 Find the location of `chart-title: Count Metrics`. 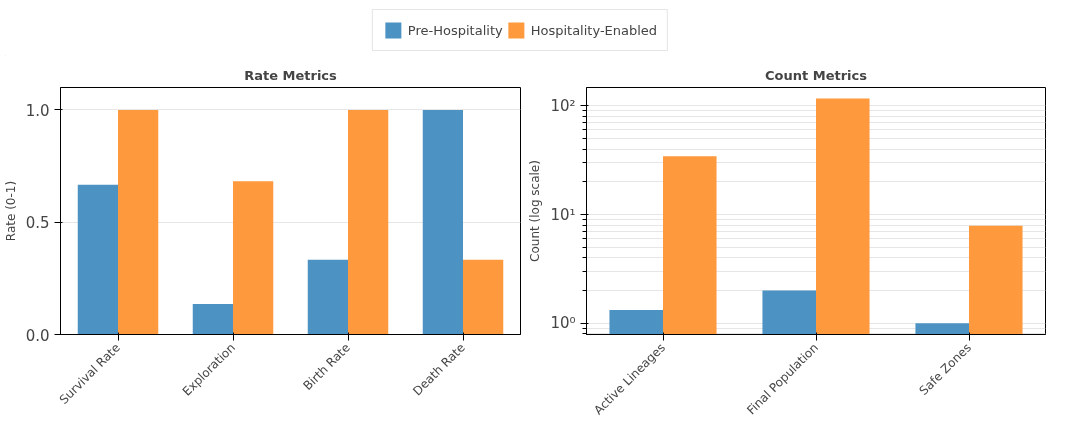

chart-title: Count Metrics is located at coordinates (816, 75).